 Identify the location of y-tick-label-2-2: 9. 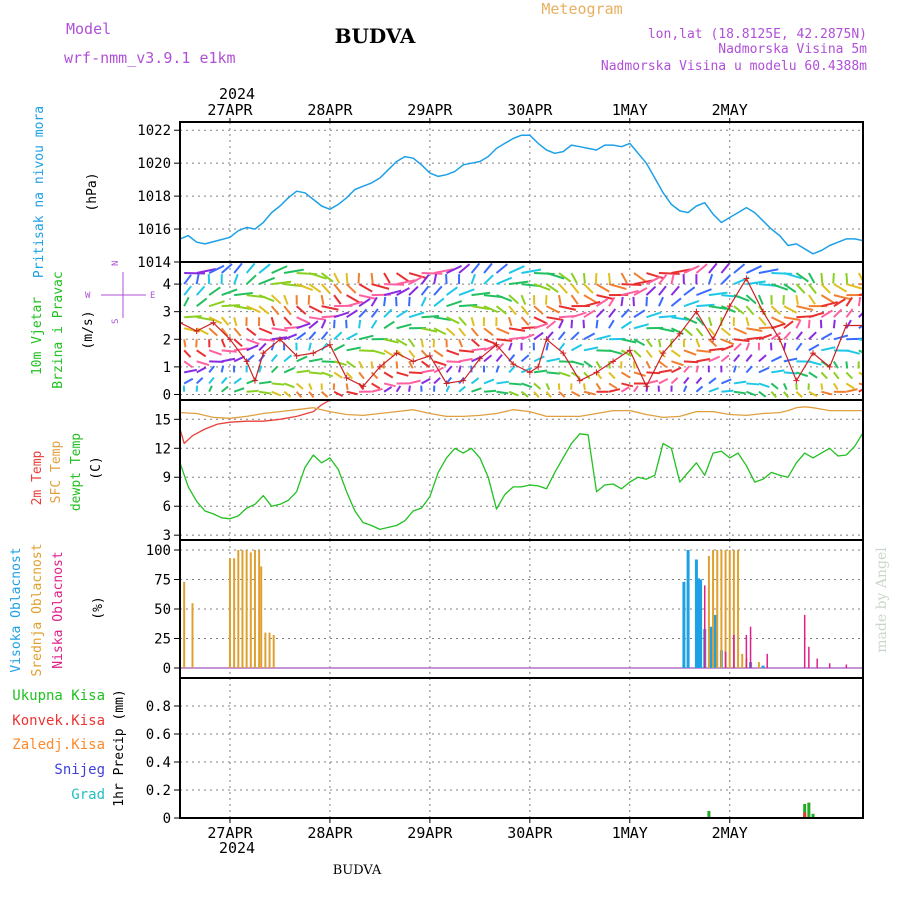
(167, 478).